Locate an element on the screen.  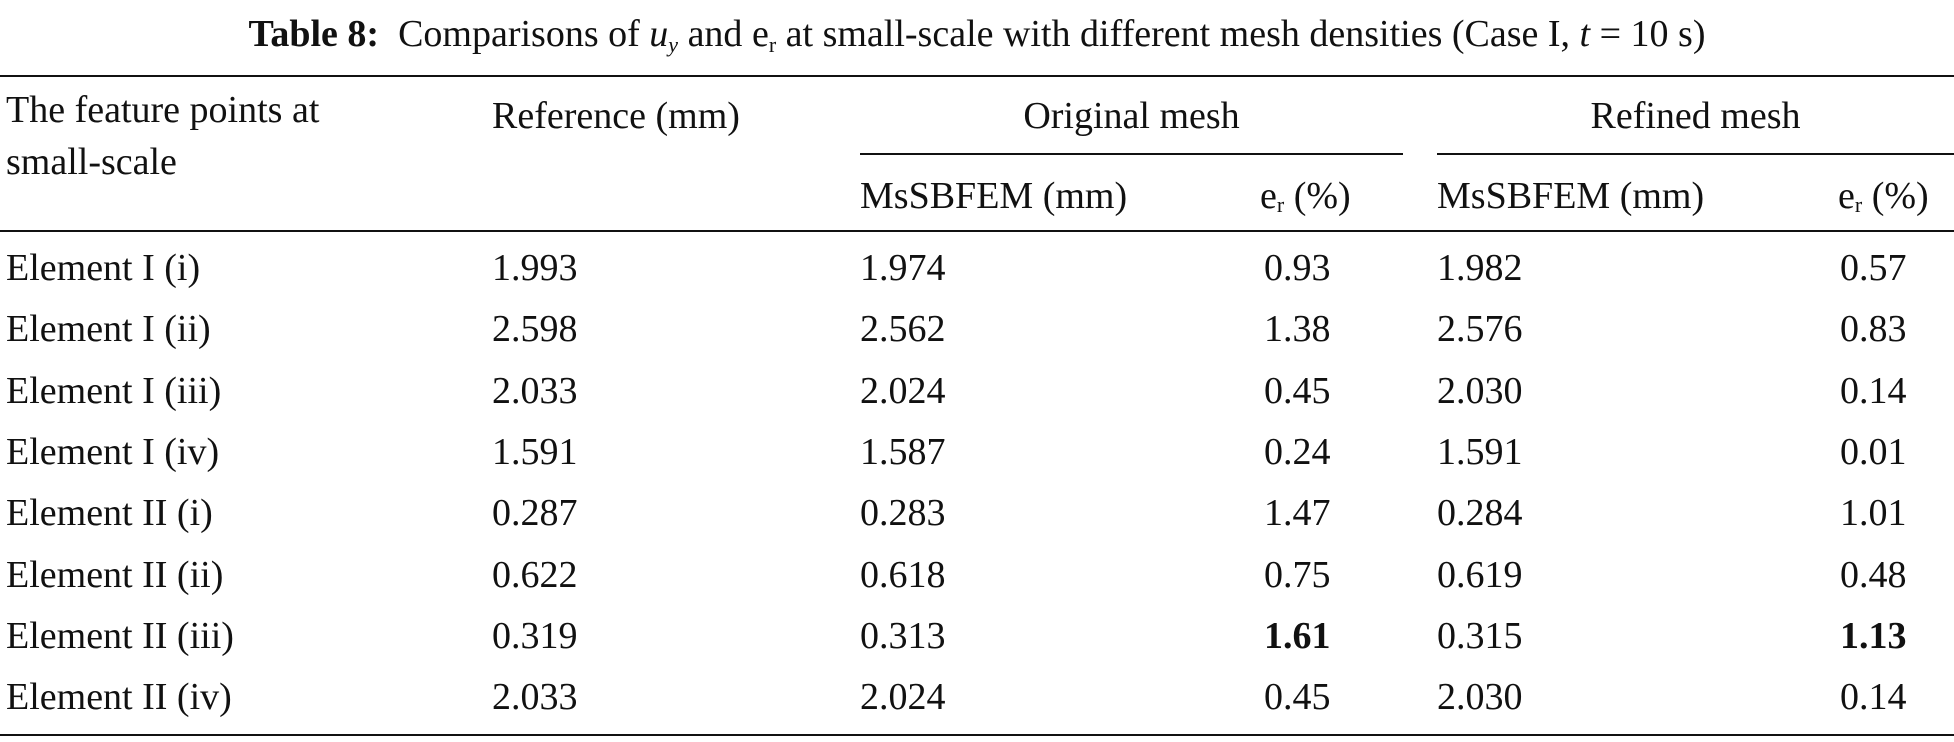
cell-refined-er: 1.13 is located at coordinates (1873, 635).